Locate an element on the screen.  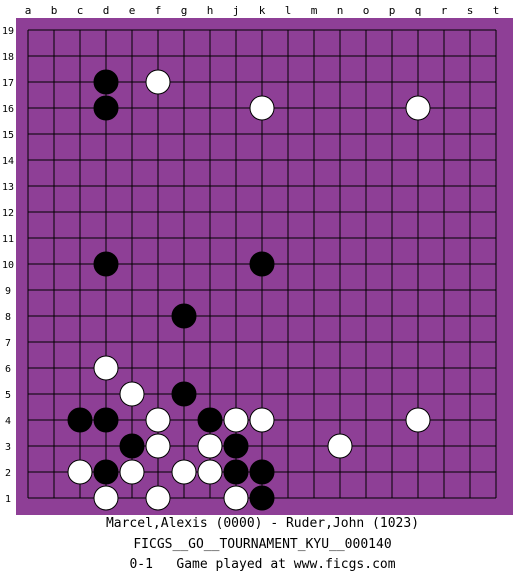
row-label: 19 is located at coordinates (8, 31).